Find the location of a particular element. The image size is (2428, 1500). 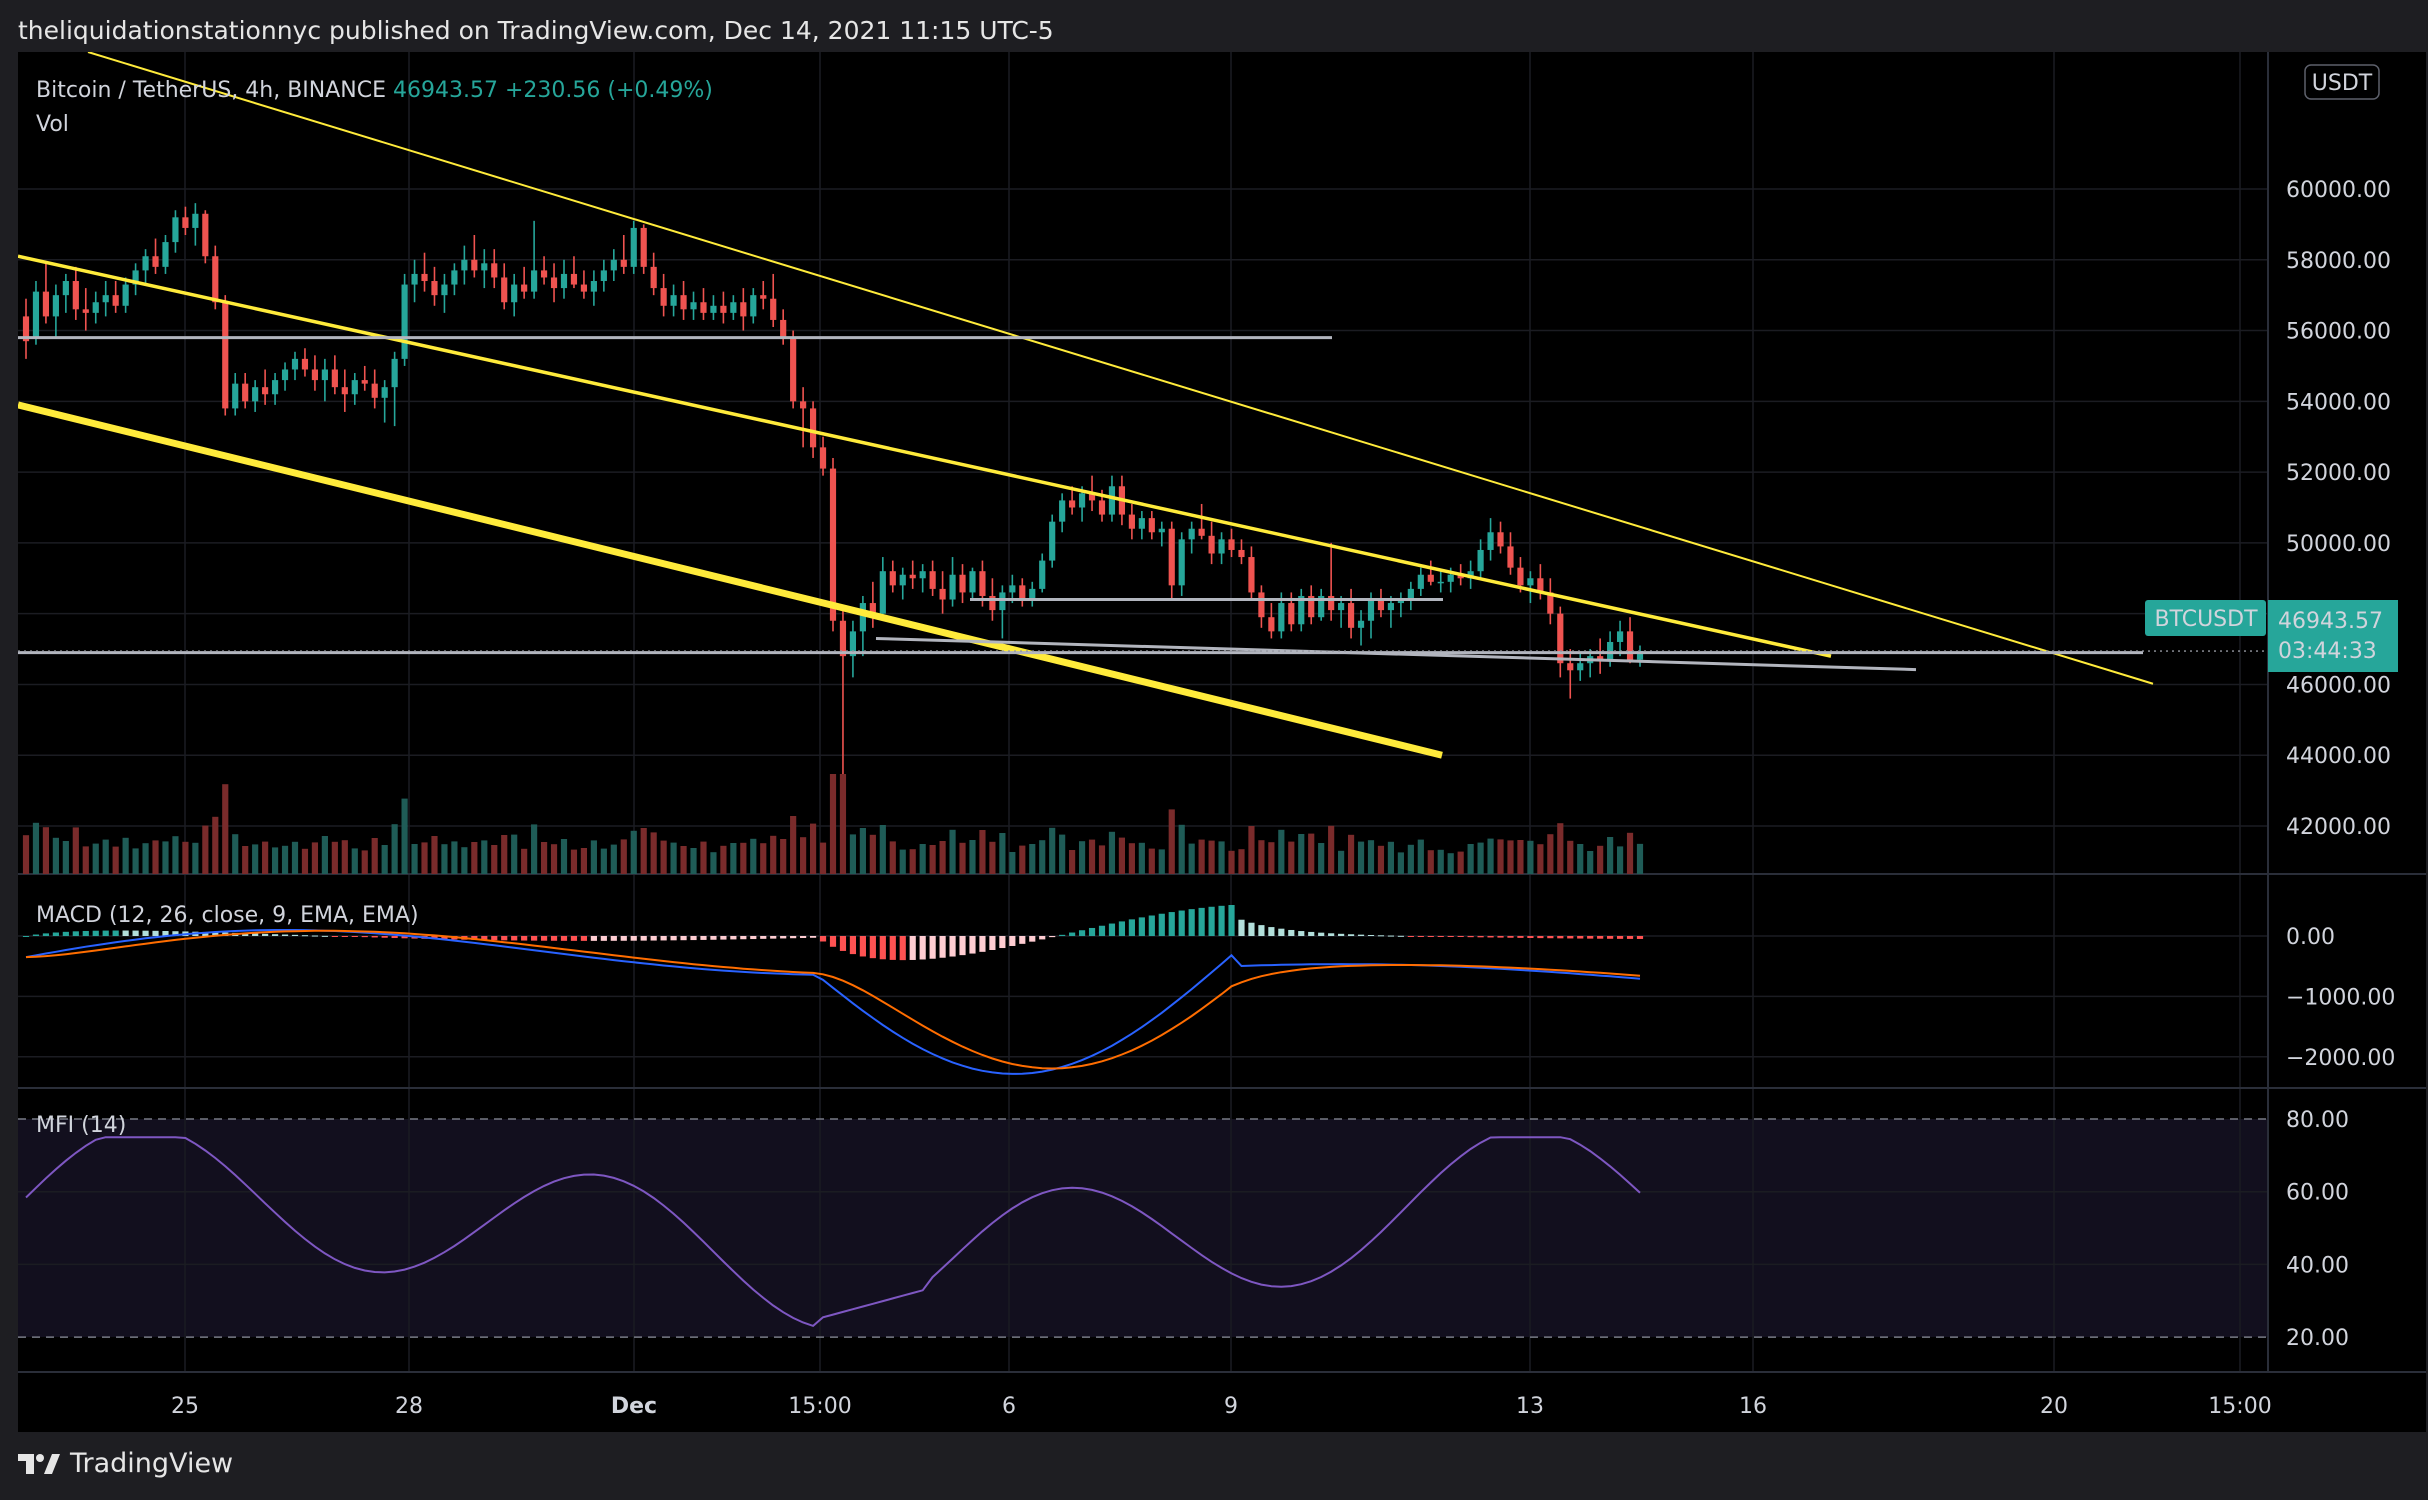

time-axis-label: 6 is located at coordinates (1009, 1406).